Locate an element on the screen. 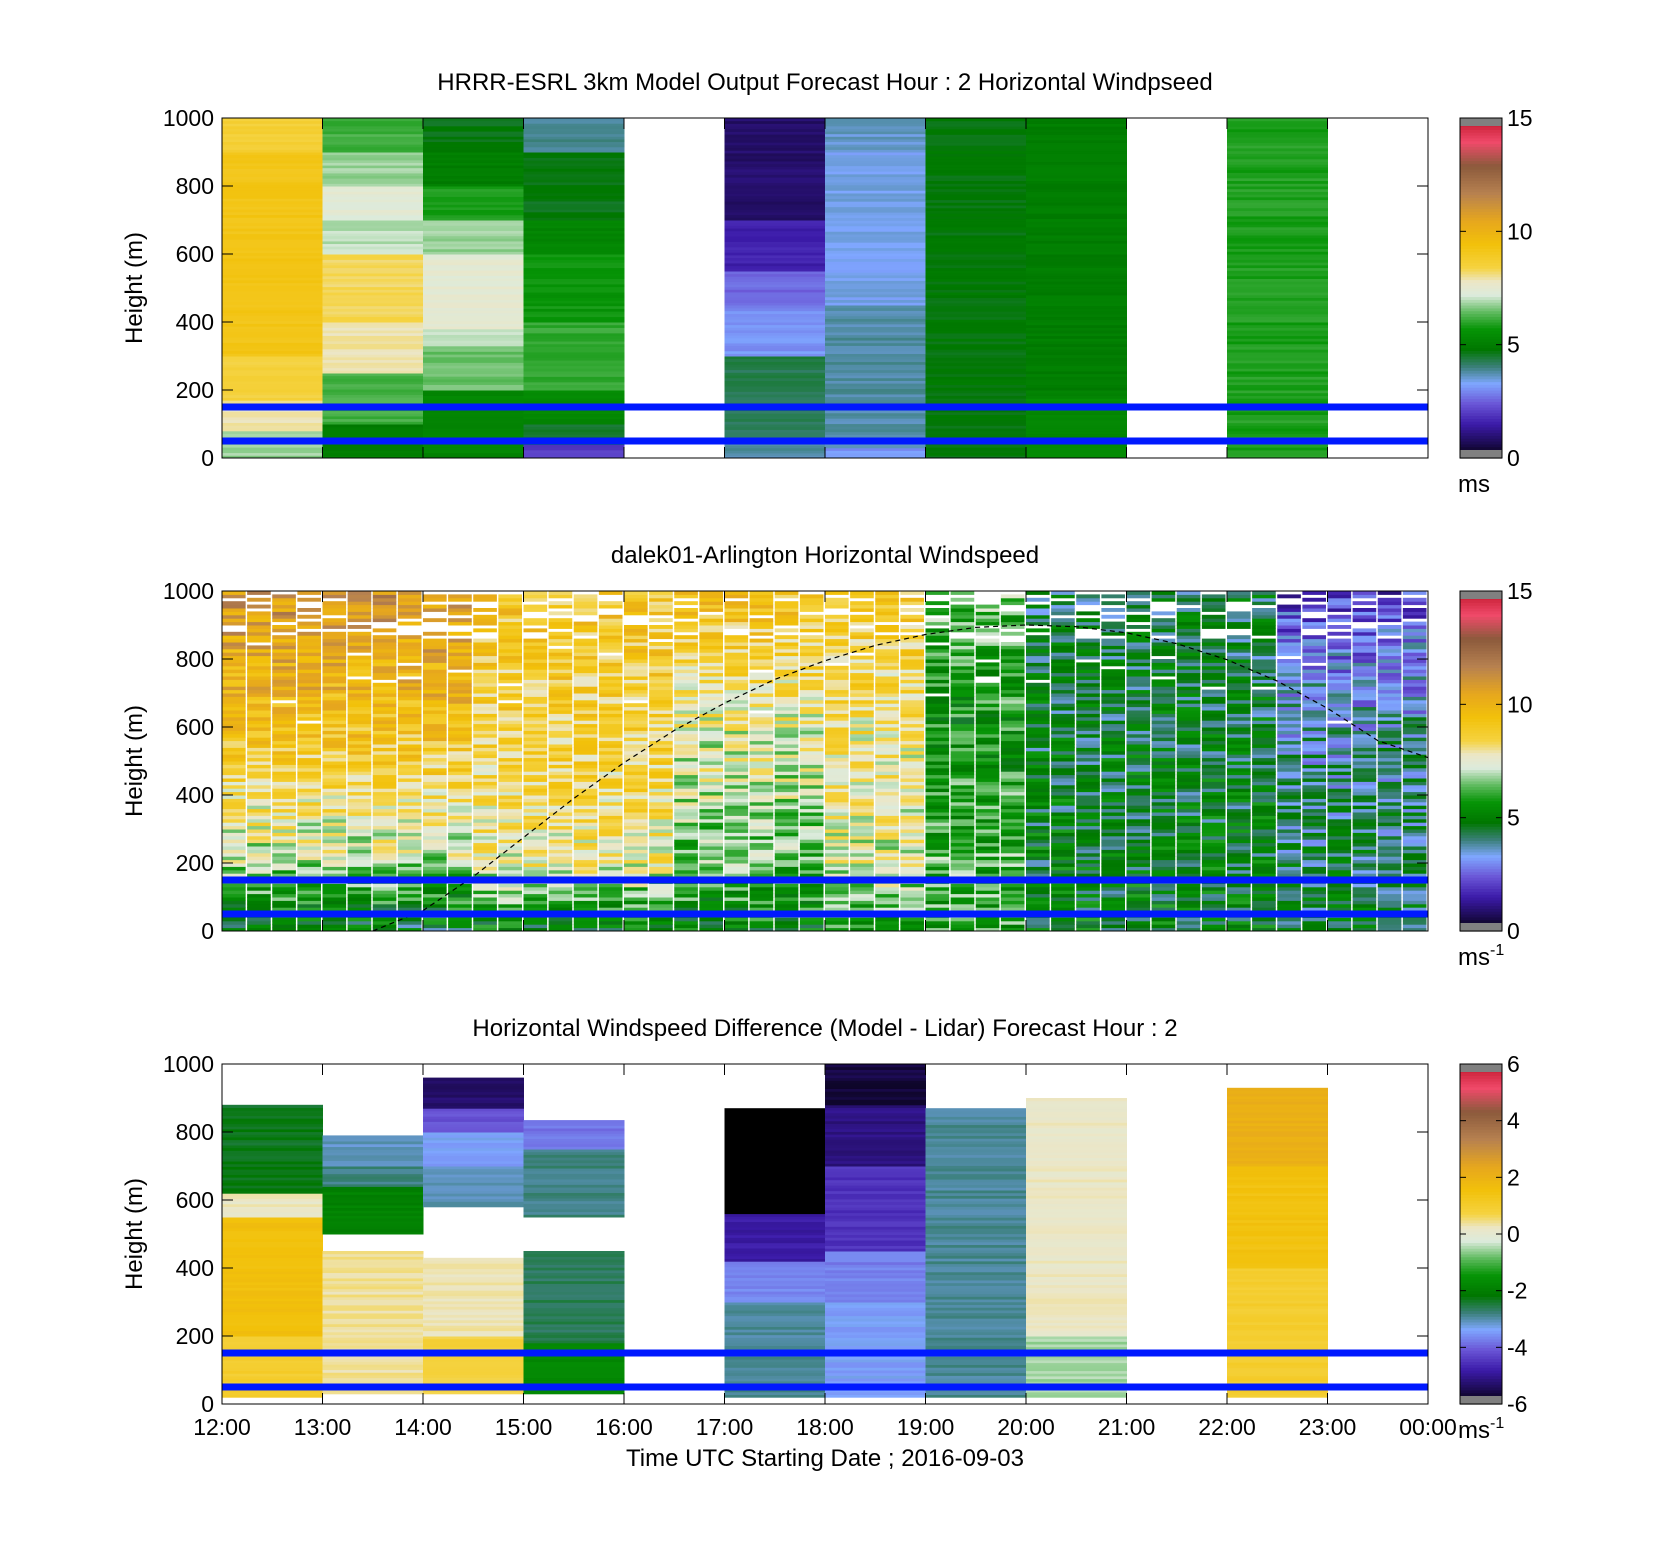 The height and width of the screenshot is (1561, 1680). colorbar-segment is located at coordinates (1481, 445).